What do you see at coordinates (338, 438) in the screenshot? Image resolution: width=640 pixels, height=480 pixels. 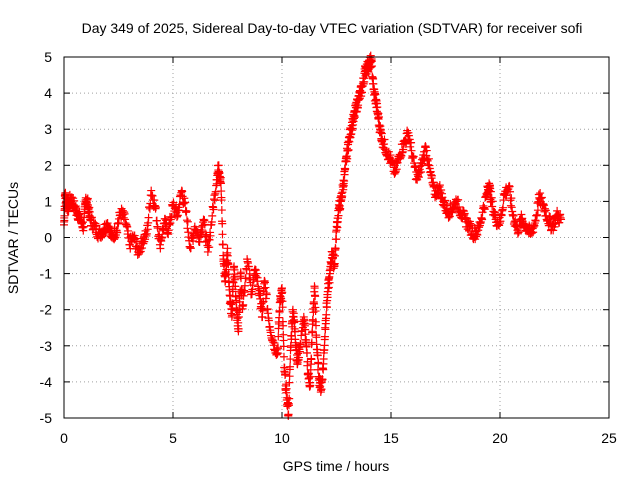 I see `x-tick-labels: 0 5 10 15 20 25` at bounding box center [338, 438].